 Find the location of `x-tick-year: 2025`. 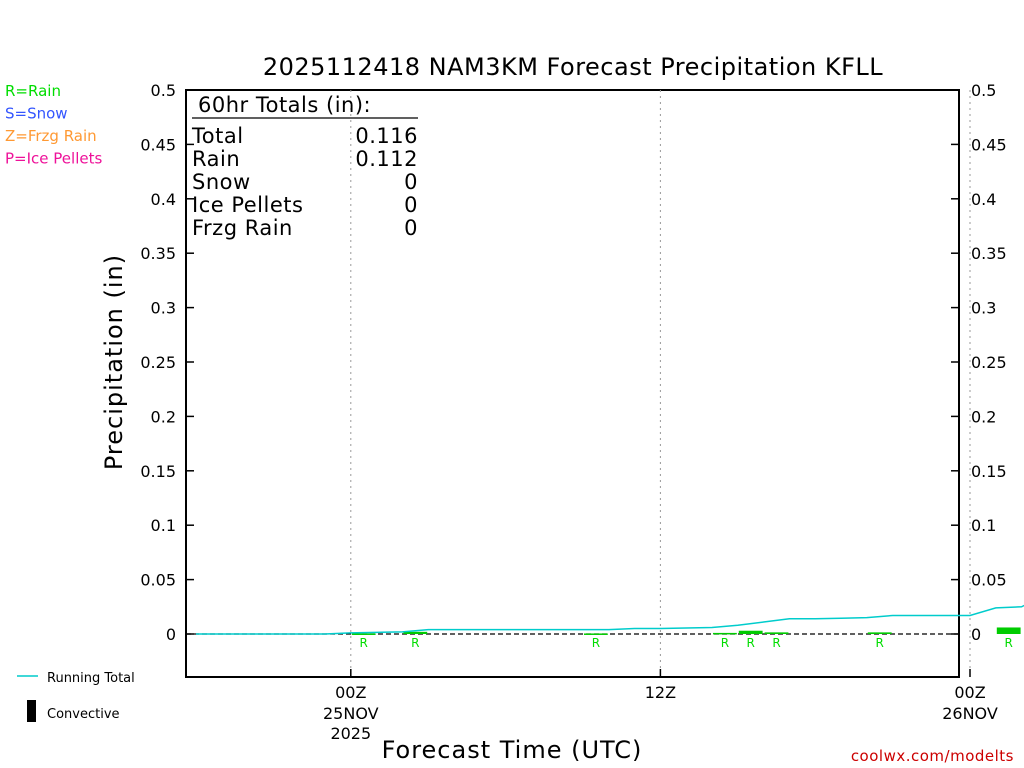

x-tick-year: 2025 is located at coordinates (350, 733).